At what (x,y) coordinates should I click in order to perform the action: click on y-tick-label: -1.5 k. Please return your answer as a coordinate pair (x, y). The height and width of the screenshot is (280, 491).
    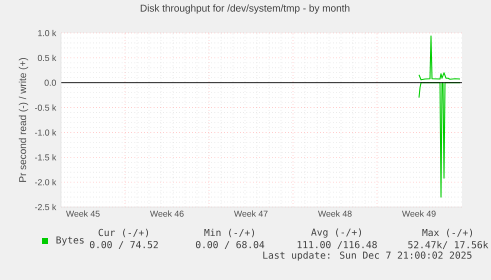
    Looking at the image, I should click on (45, 157).